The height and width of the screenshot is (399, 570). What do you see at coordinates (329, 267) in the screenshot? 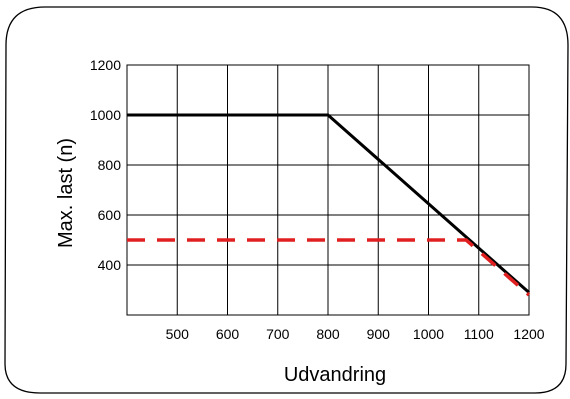
I see `series-line-dashed` at bounding box center [329, 267].